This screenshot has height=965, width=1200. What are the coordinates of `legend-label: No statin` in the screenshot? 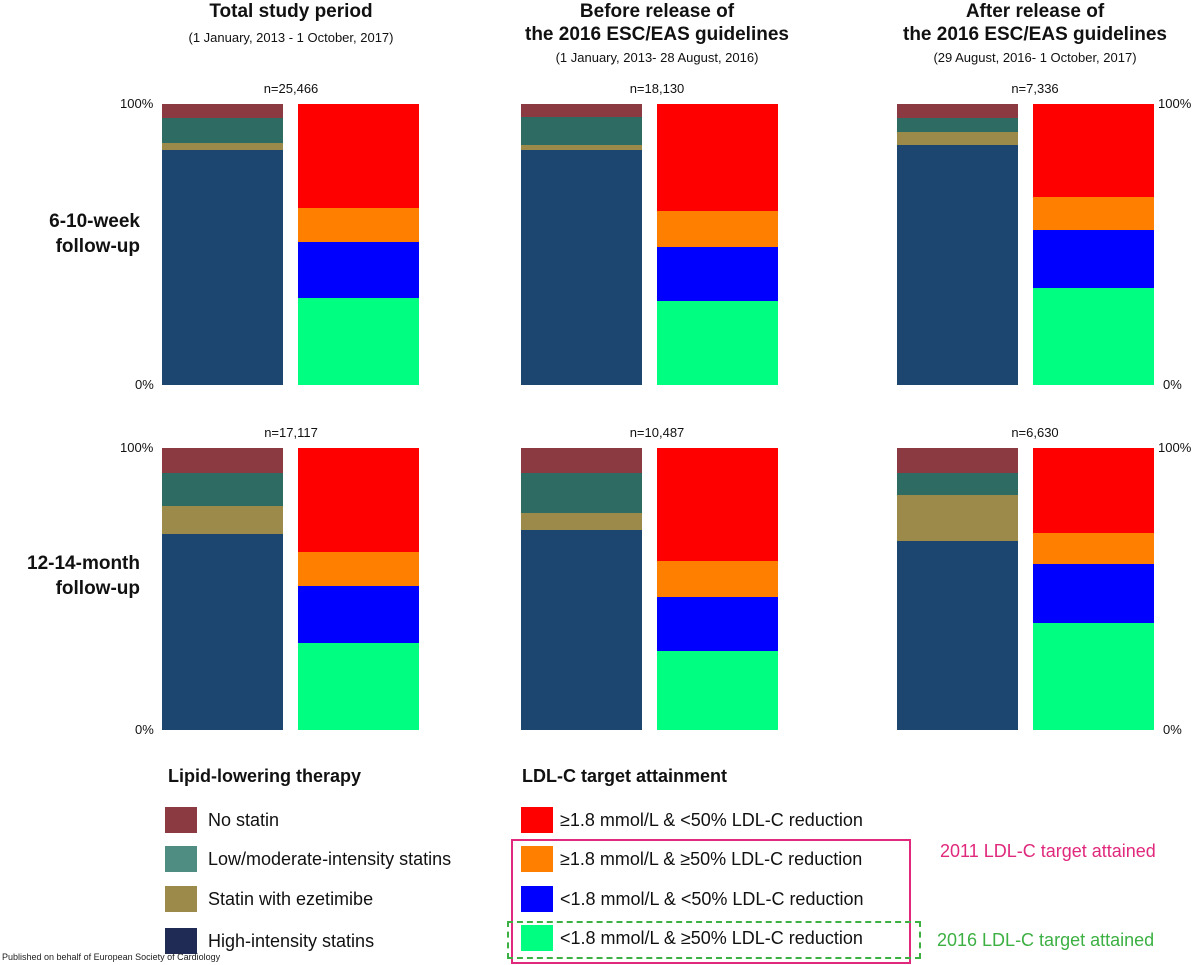 It's located at (244, 820).